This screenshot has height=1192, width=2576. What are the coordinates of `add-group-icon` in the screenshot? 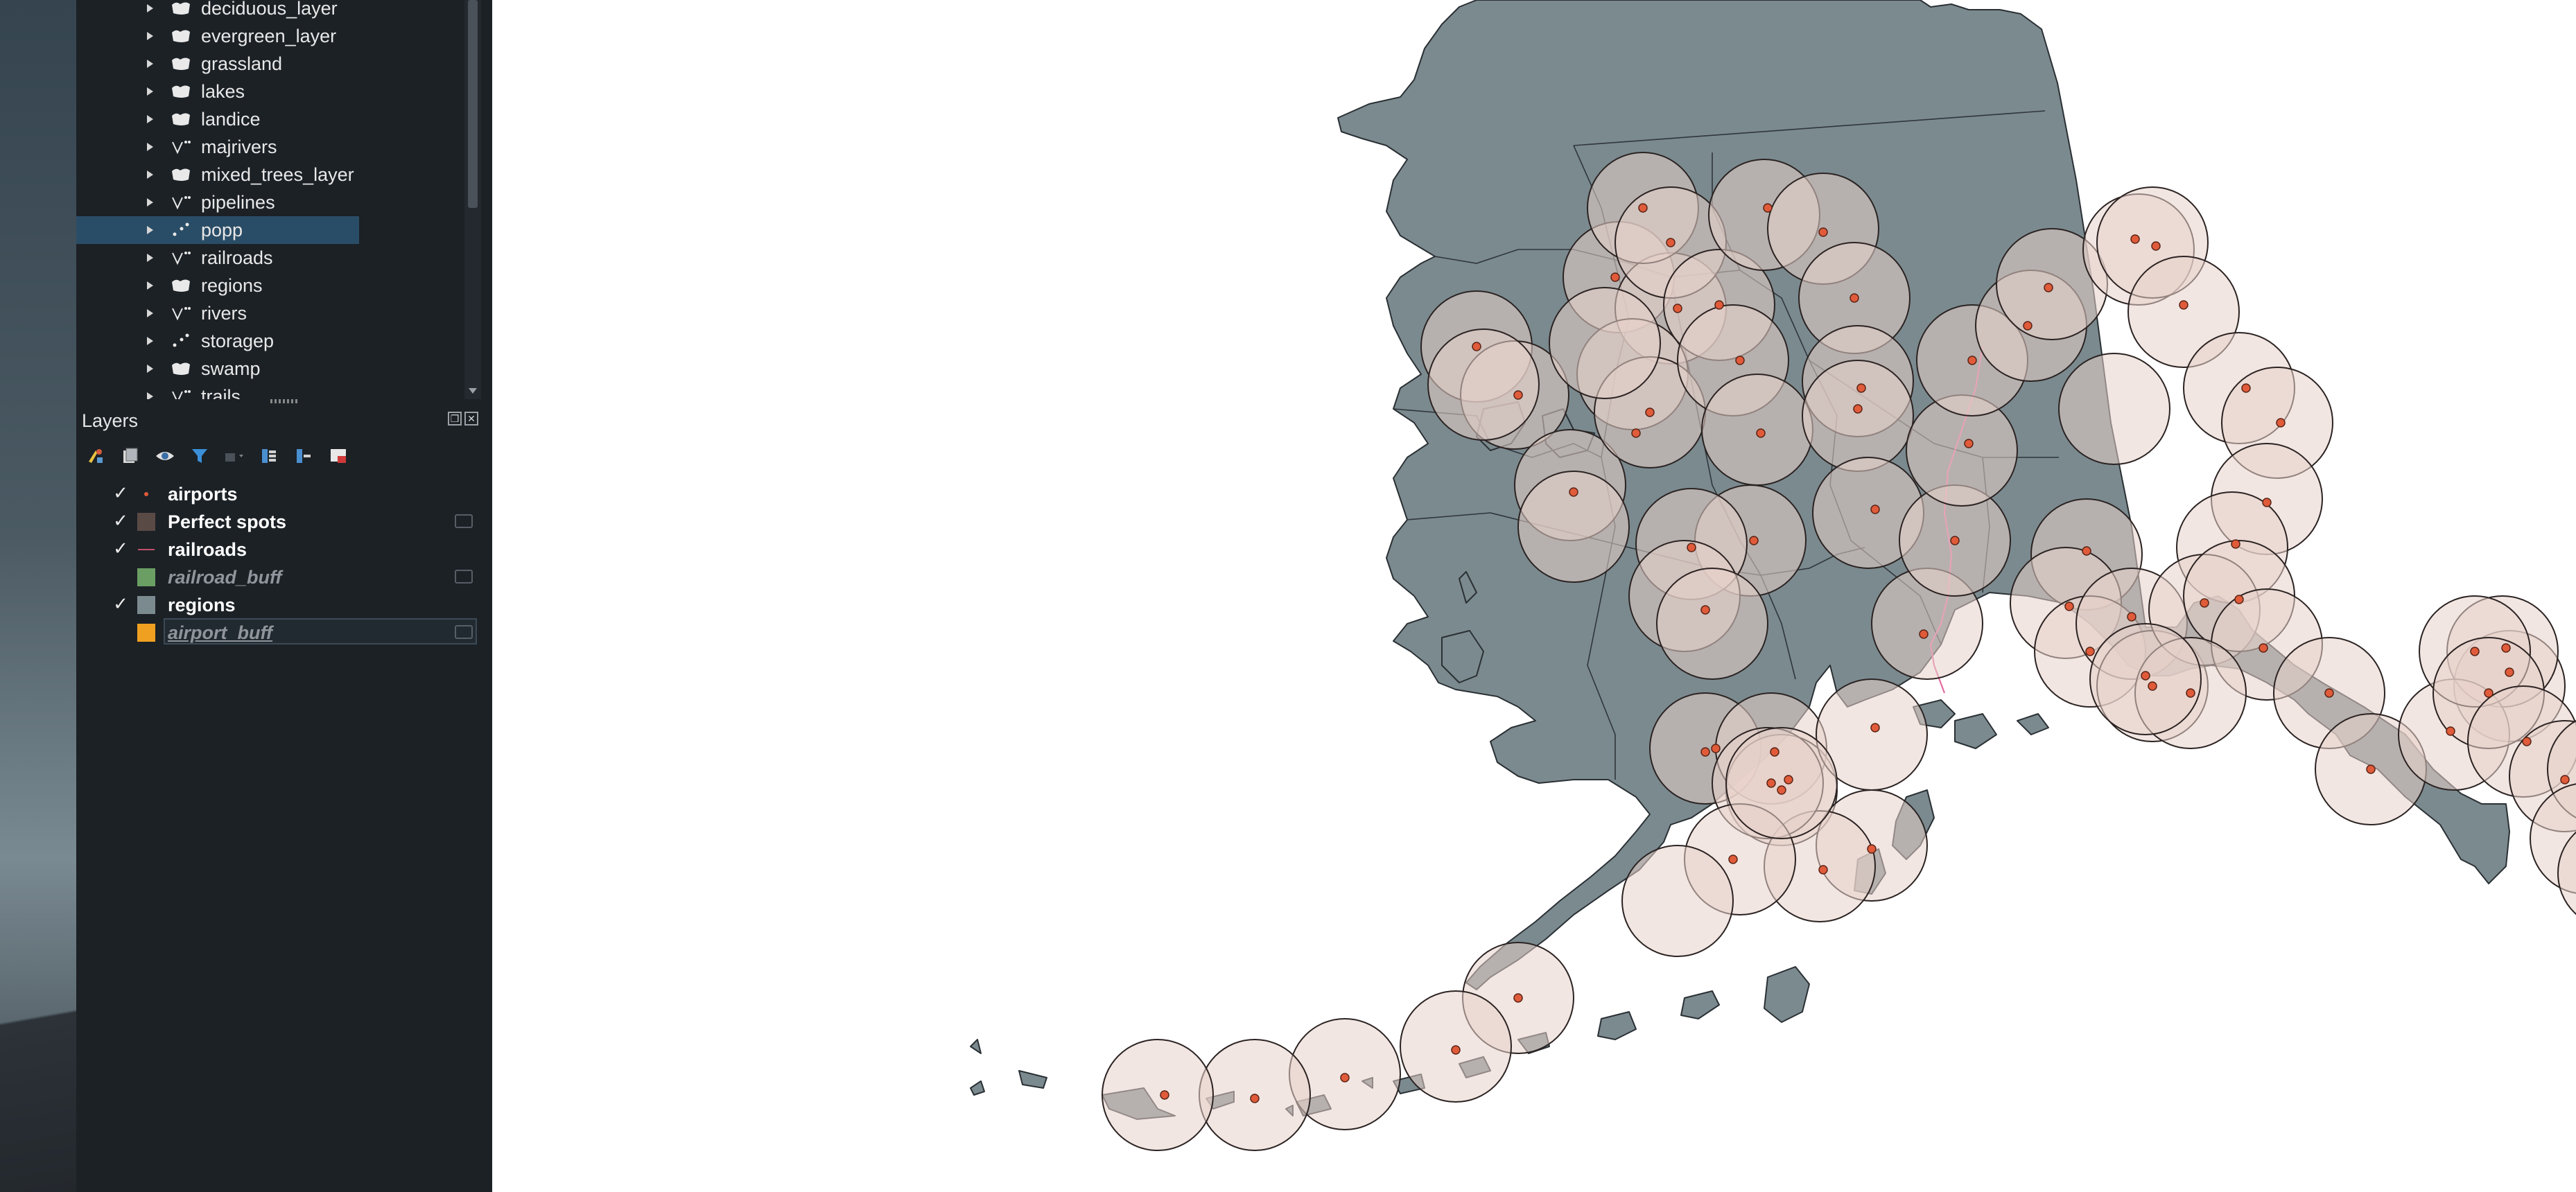 It's located at (130, 456).